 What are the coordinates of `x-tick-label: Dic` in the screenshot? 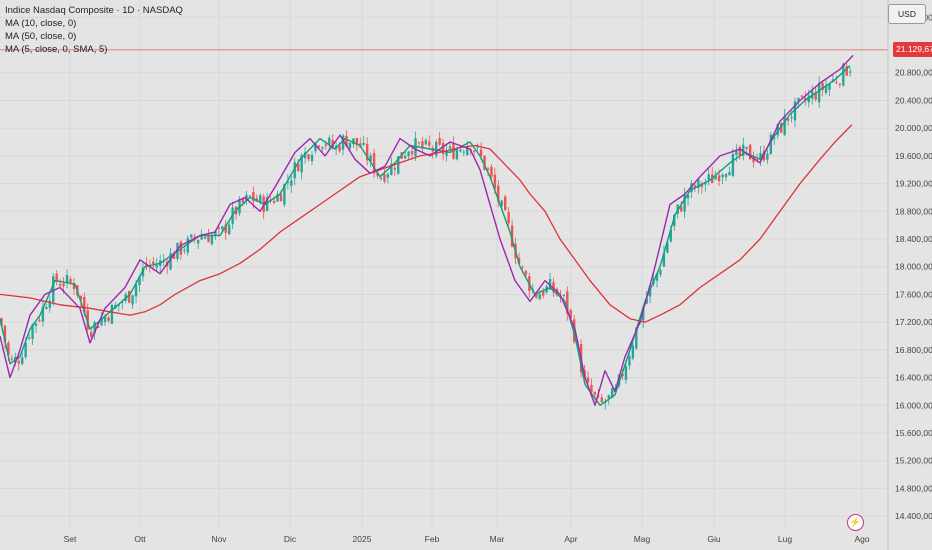 It's located at (290, 539).